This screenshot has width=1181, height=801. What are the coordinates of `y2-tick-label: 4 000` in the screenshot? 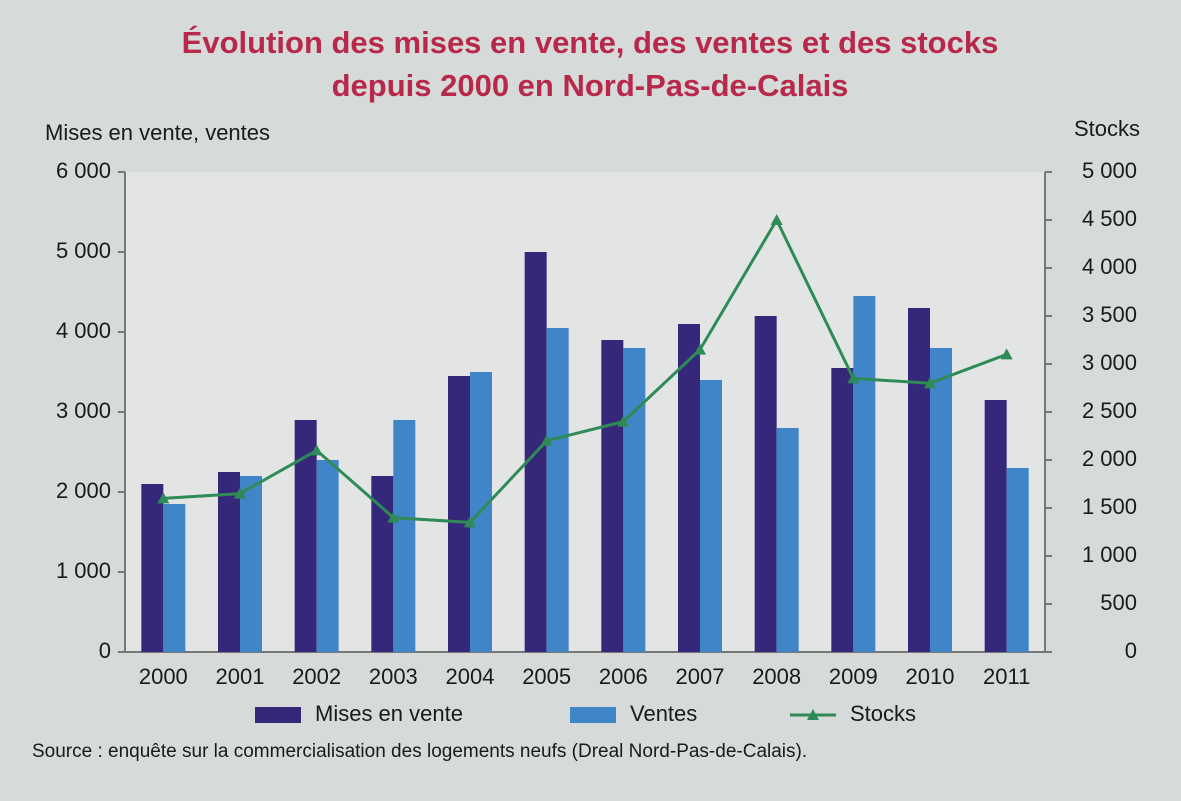 It's located at (1109, 266).